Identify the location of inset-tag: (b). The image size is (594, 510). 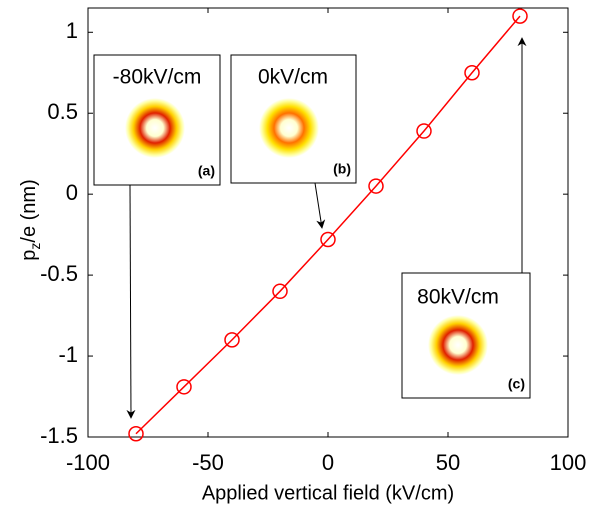
(342, 169).